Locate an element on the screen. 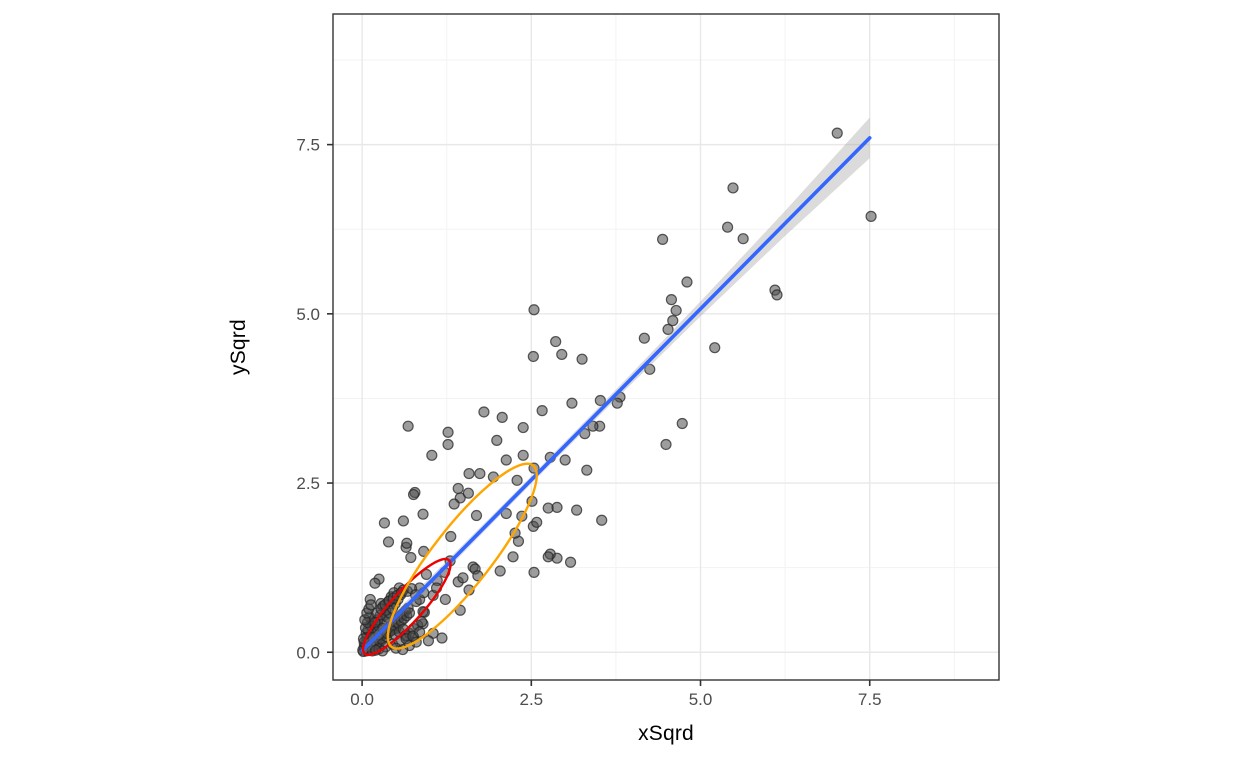  y-axis-title: ySqrd is located at coordinates (238, 347).